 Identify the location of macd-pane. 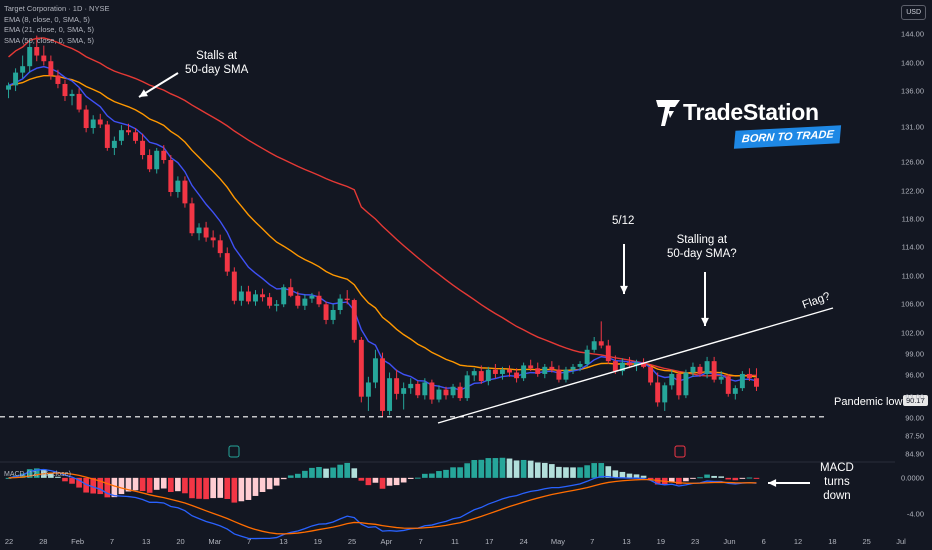
(447, 498).